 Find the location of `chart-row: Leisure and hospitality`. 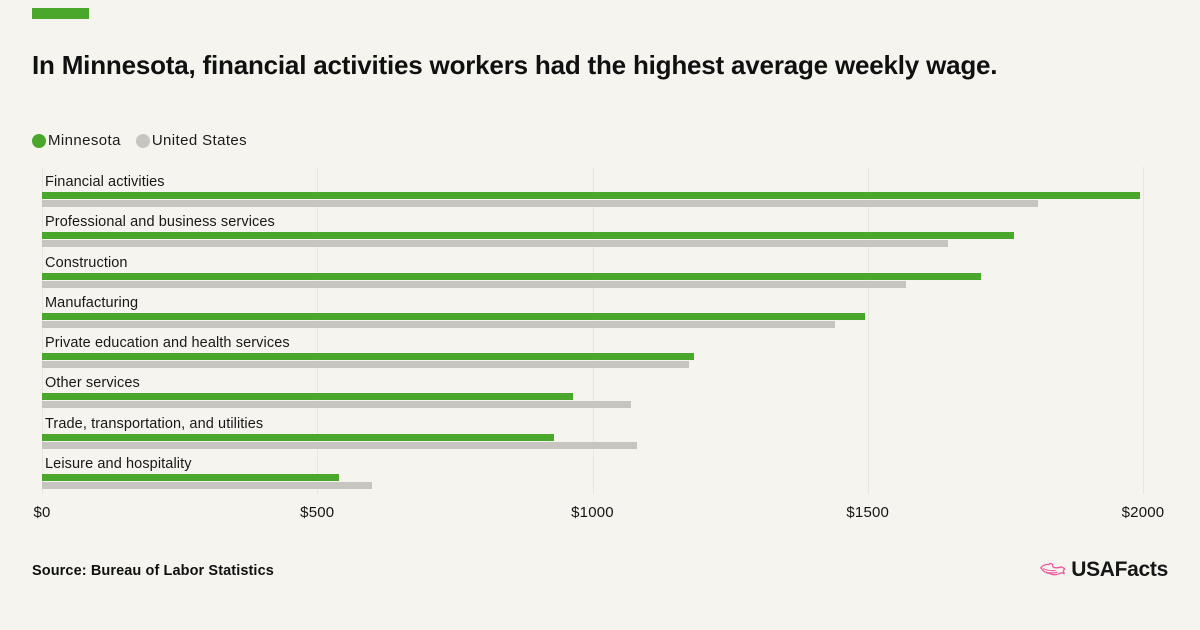

chart-row: Leisure and hospitality is located at coordinates (592, 472).